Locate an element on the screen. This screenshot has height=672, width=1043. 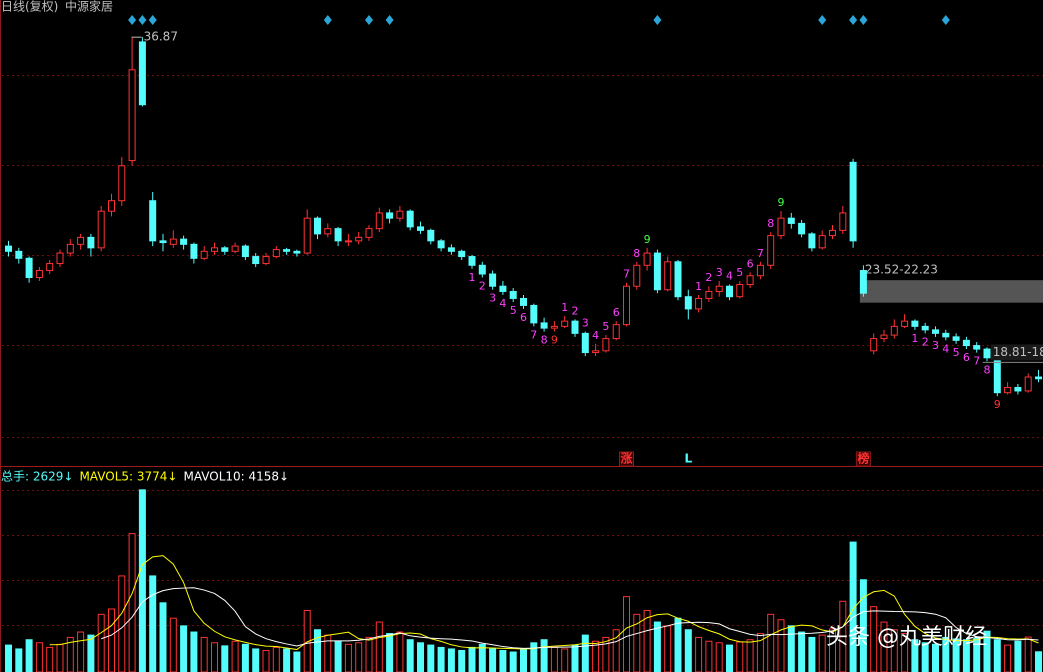
event-box is located at coordinates (626, 459).